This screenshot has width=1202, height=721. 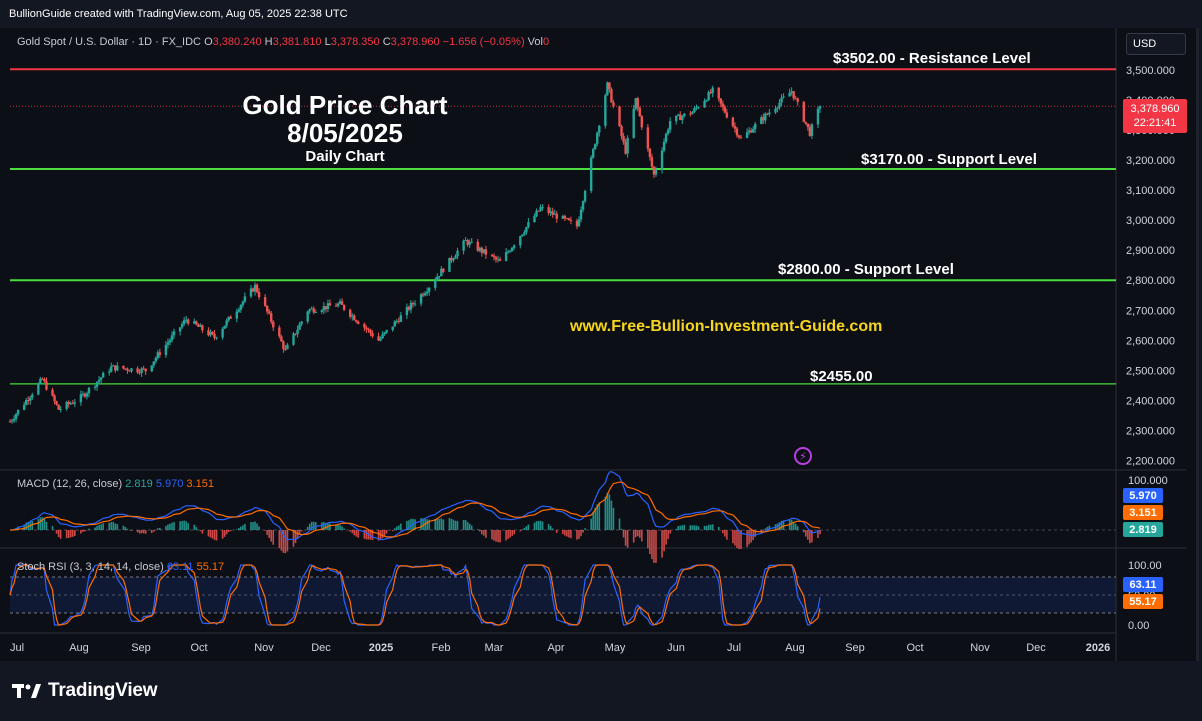 What do you see at coordinates (79, 648) in the screenshot?
I see `time-tick-label: Aug` at bounding box center [79, 648].